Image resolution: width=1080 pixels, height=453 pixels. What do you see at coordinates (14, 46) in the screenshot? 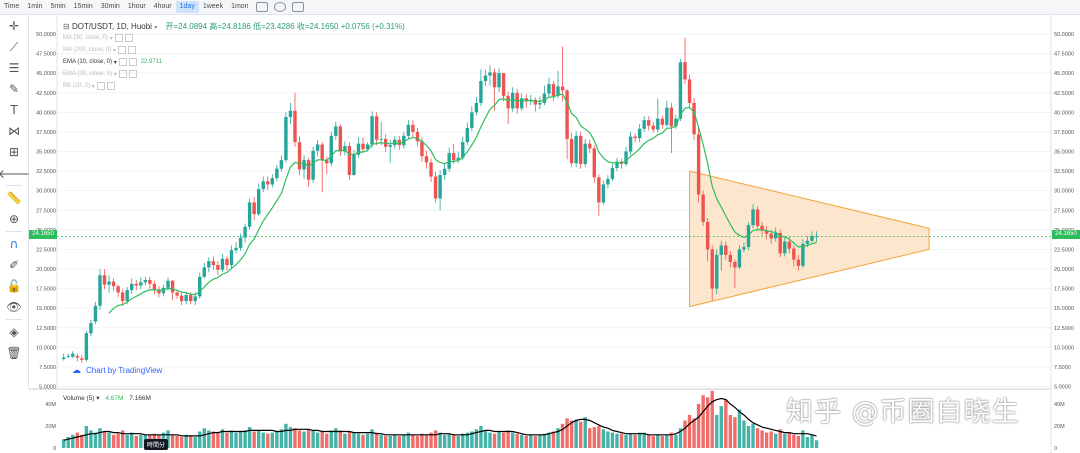
I see `trendline-icon: ⟋` at bounding box center [14, 46].